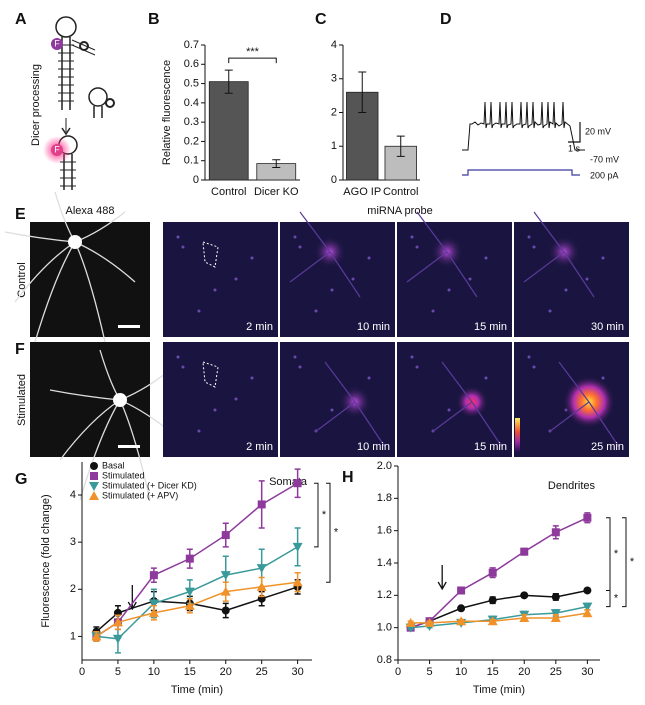 The height and width of the screenshot is (705, 645). What do you see at coordinates (228, 131) in the screenshot?
I see `bar` at bounding box center [228, 131].